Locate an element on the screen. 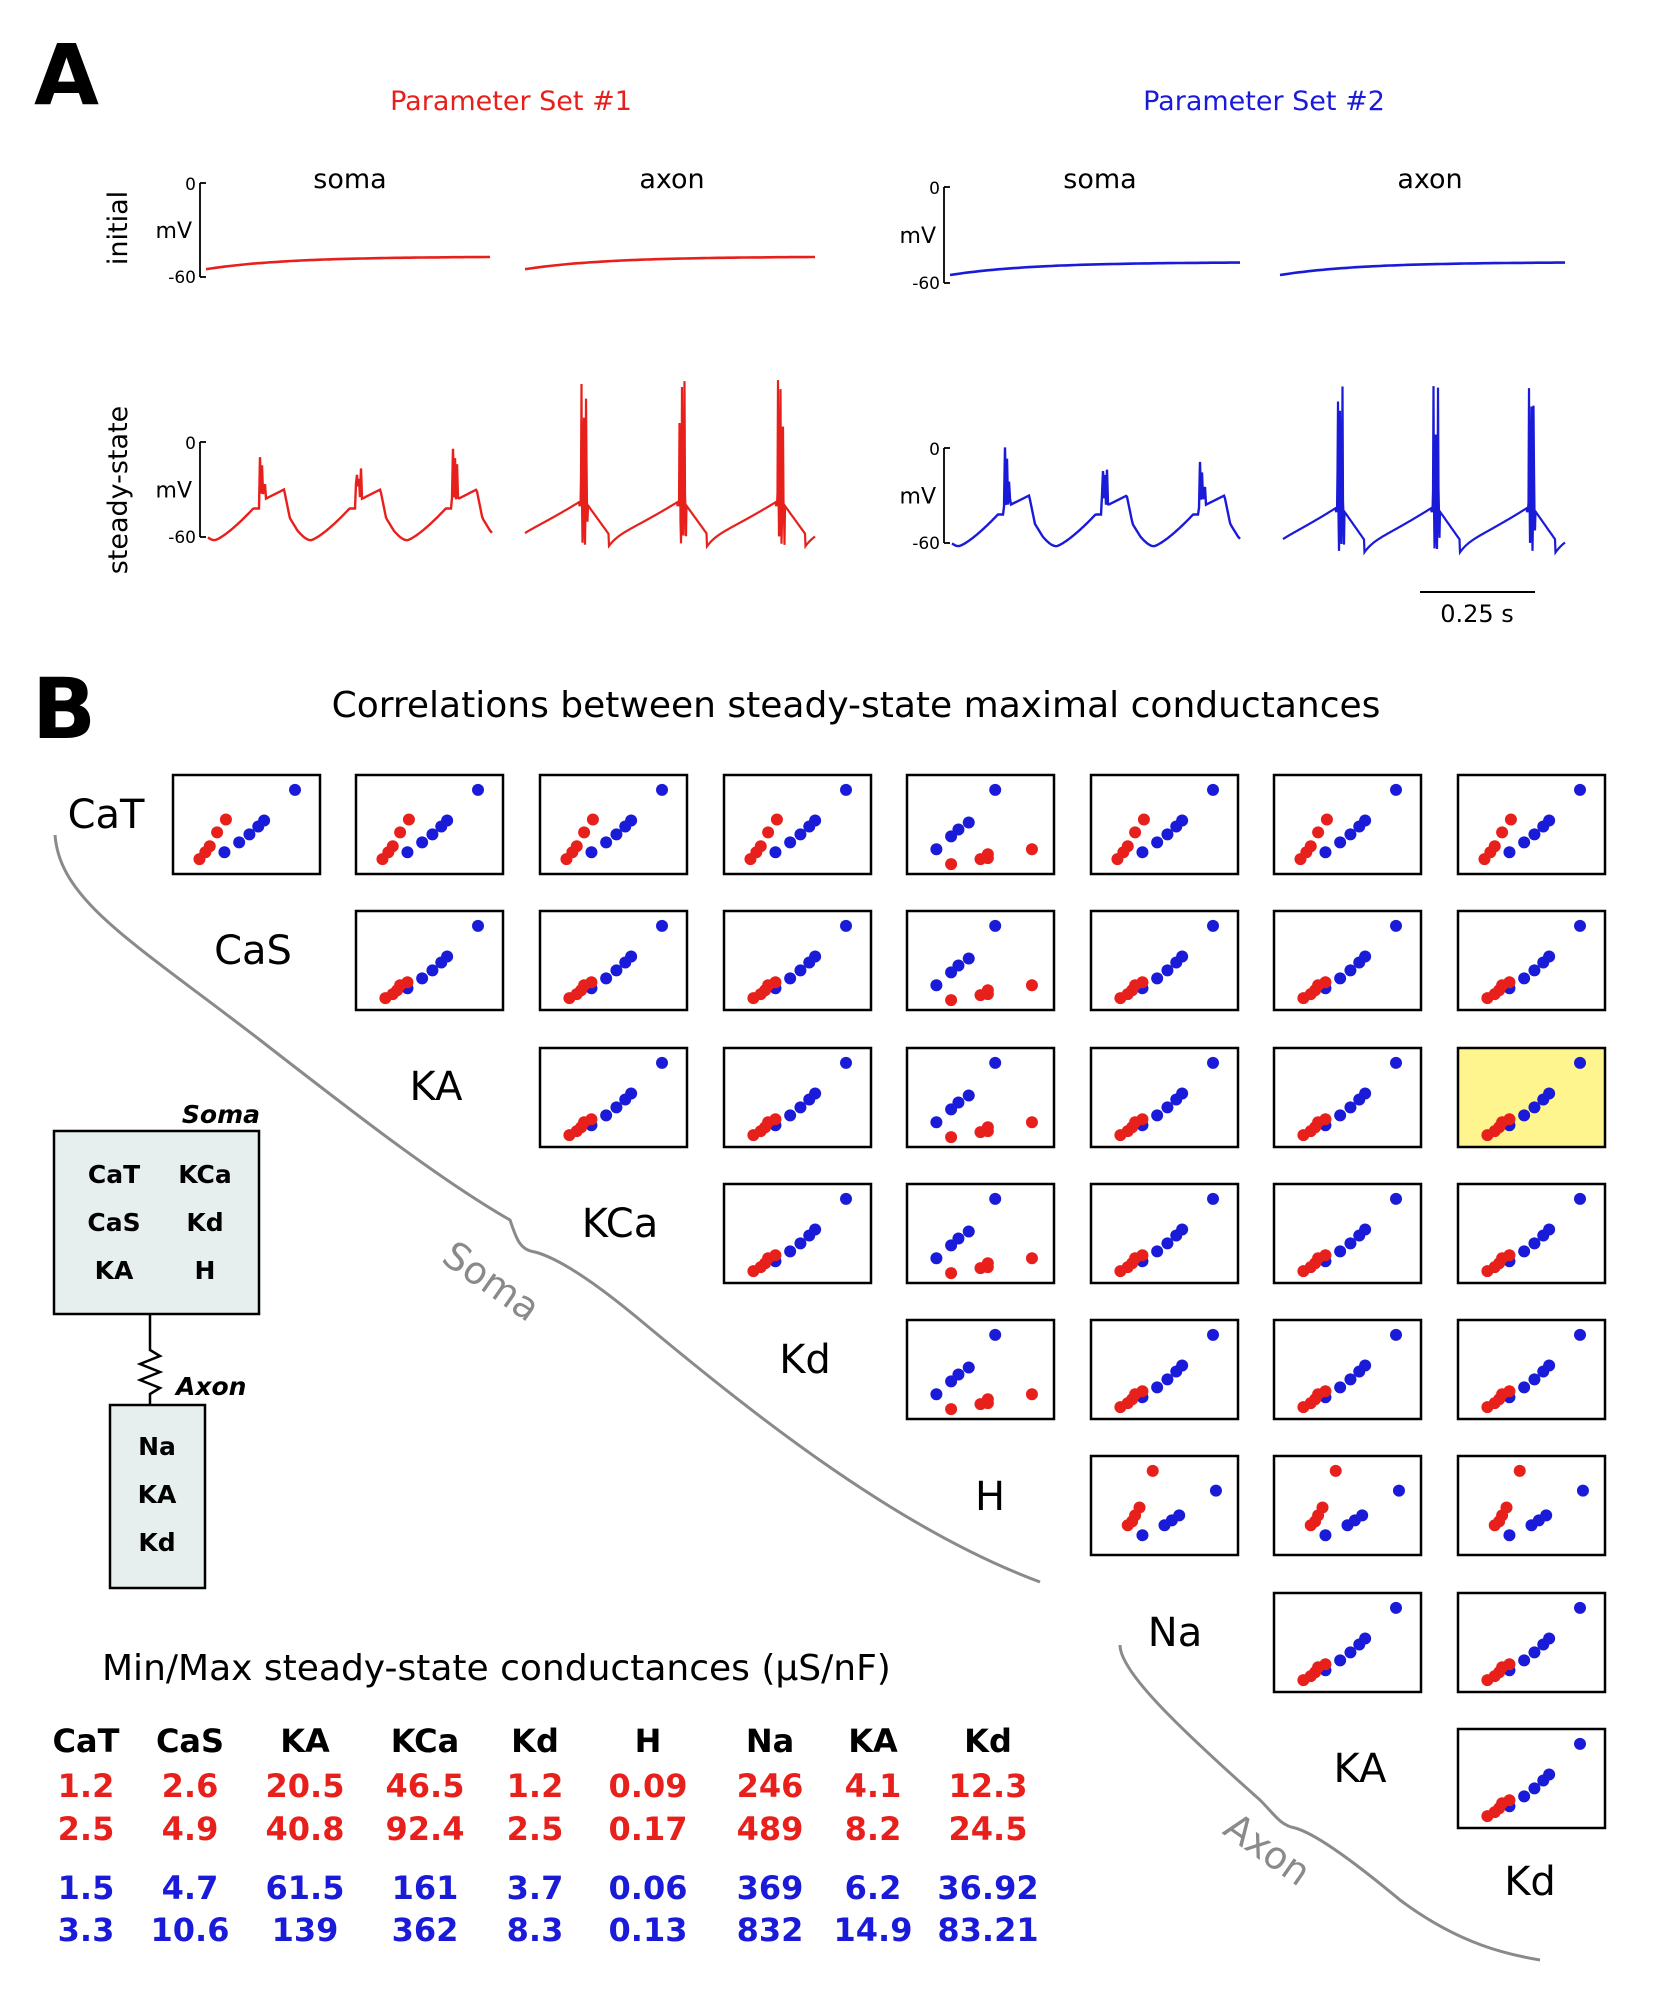  trace-steady-axon-set1 is located at coordinates (670, 465).